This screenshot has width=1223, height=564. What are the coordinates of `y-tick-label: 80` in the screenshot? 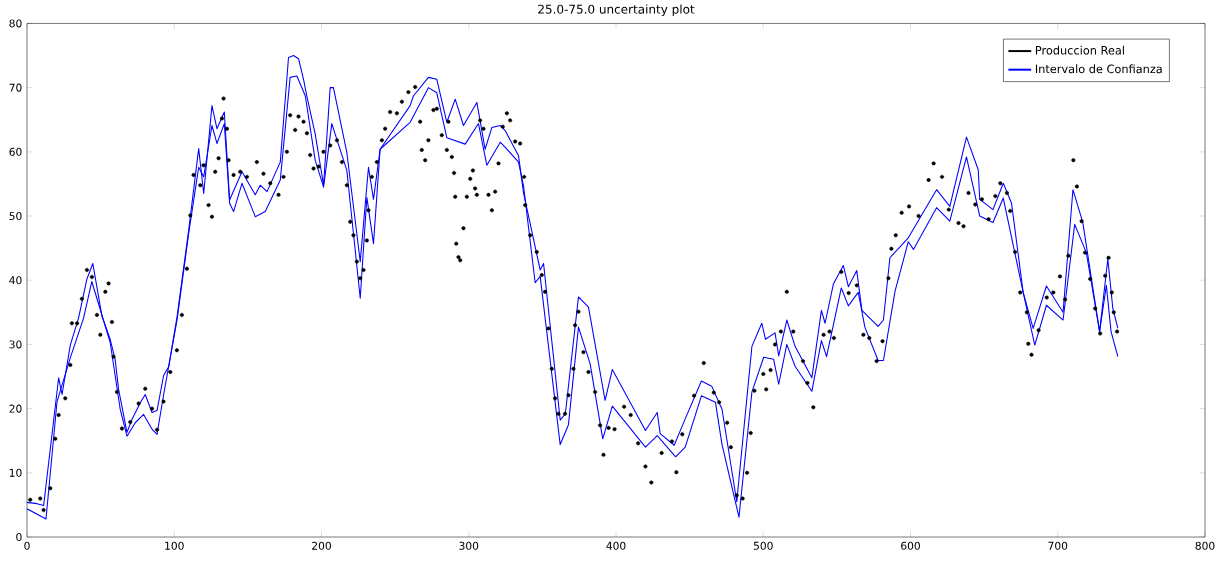 It's located at (15, 23).